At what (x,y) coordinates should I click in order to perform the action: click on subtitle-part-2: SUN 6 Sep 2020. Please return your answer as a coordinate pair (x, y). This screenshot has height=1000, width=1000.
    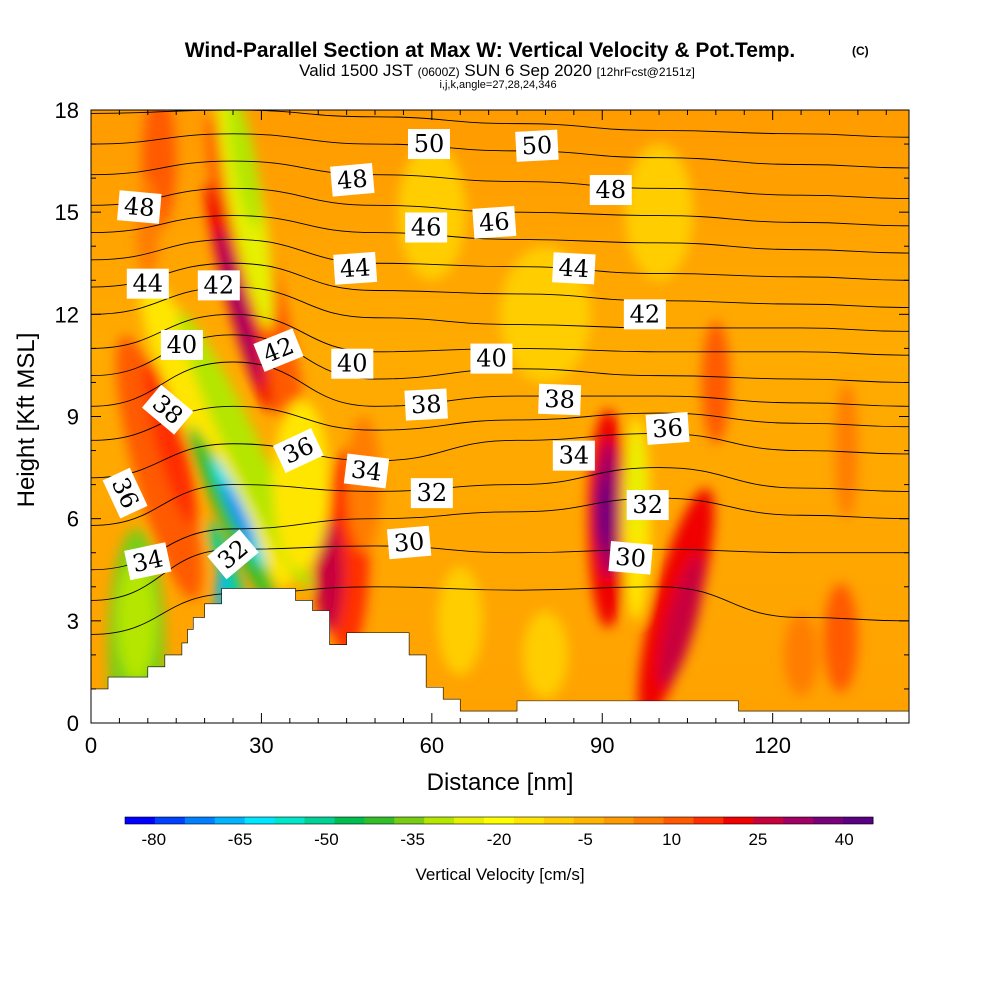
    Looking at the image, I should click on (528, 70).